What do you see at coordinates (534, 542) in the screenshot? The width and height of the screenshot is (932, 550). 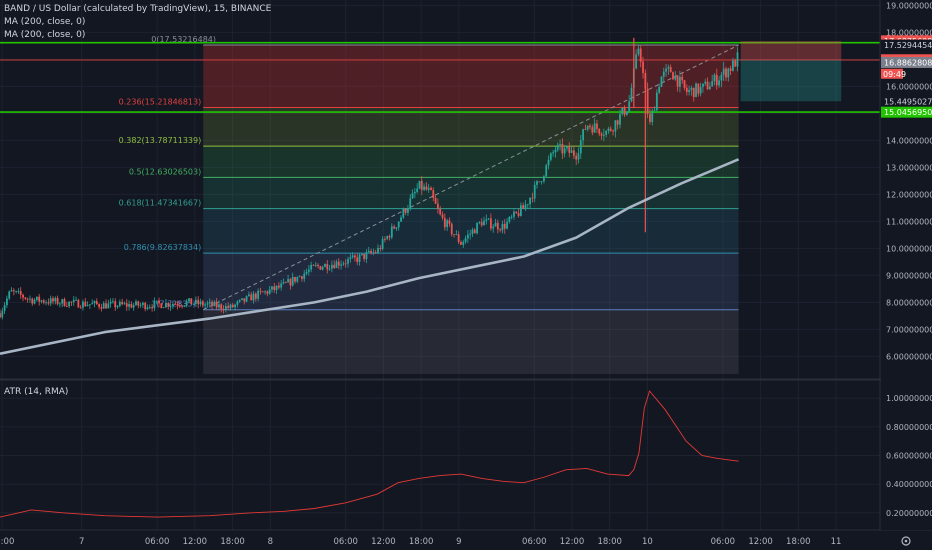 I see `x-tick-label: 06:00` at bounding box center [534, 542].